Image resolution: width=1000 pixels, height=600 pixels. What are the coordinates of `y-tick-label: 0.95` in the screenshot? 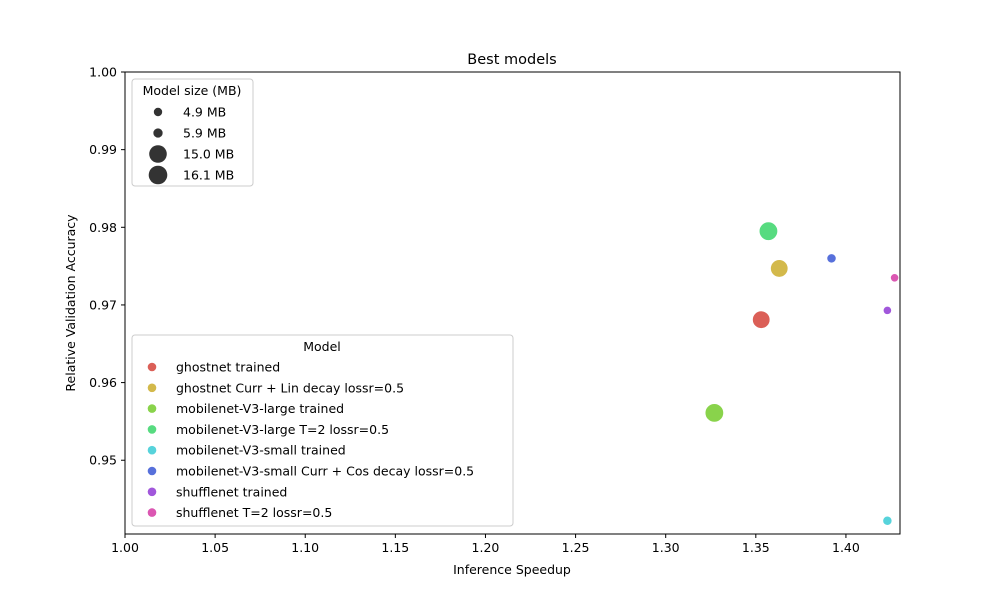 It's located at (103, 460).